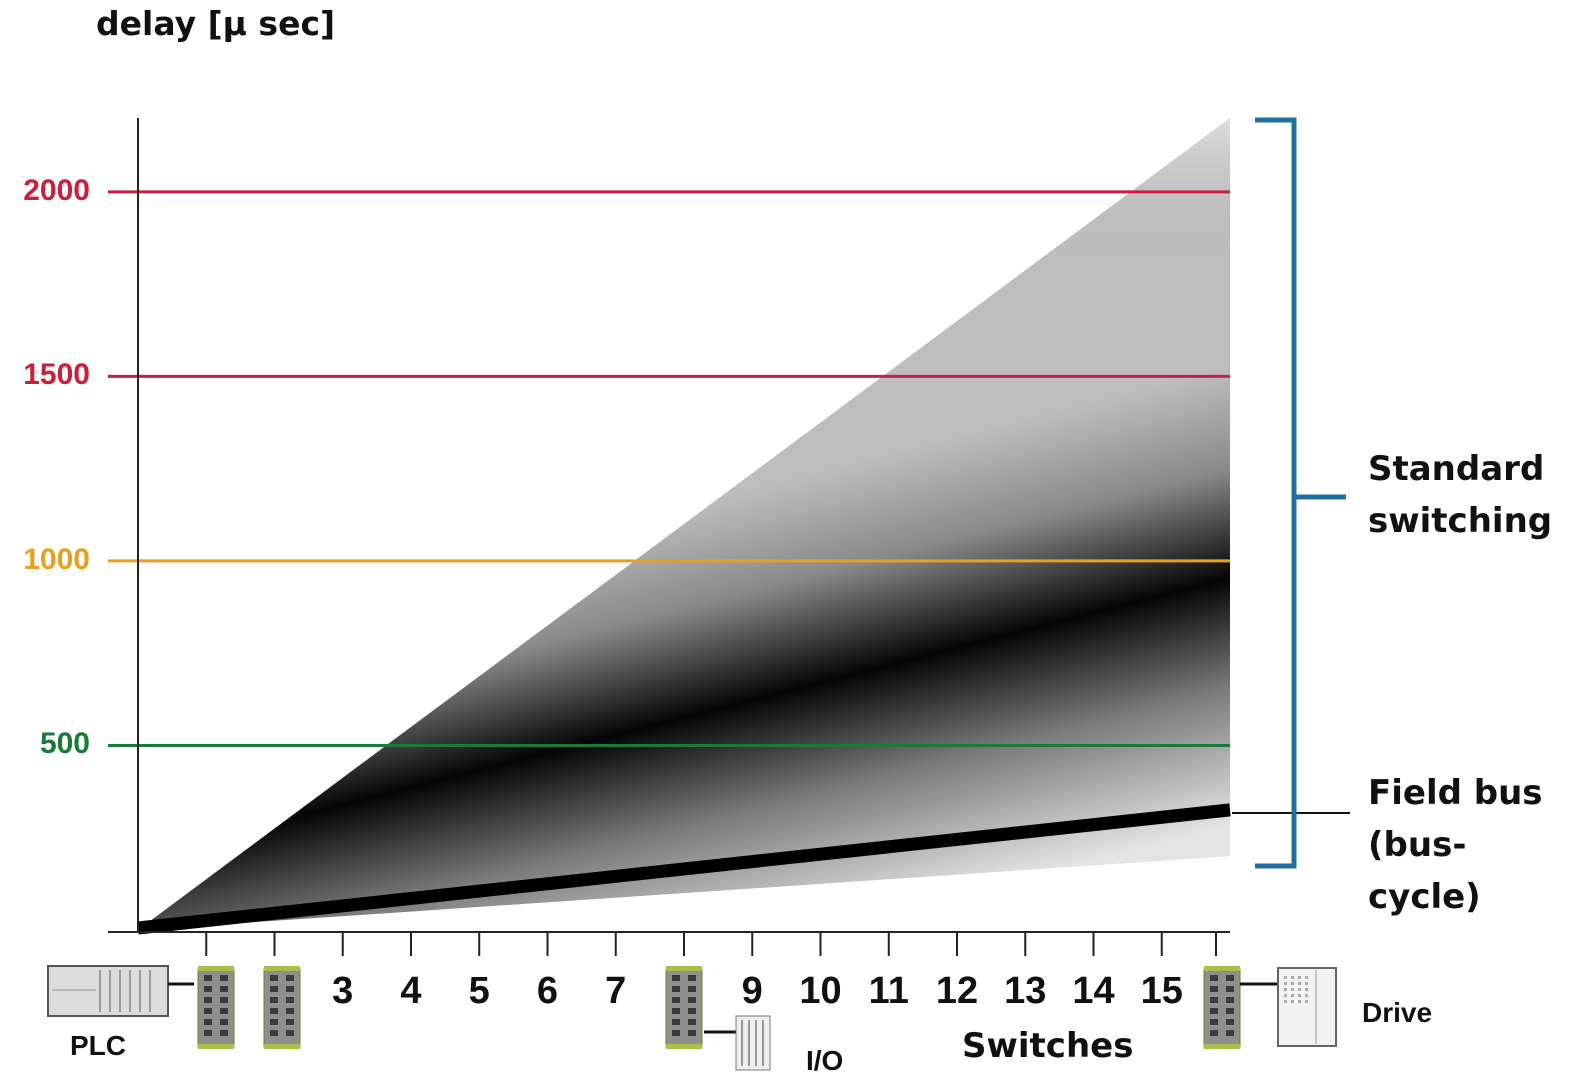  I want to click on y-tick-label-1500: 1500, so click(56, 375).